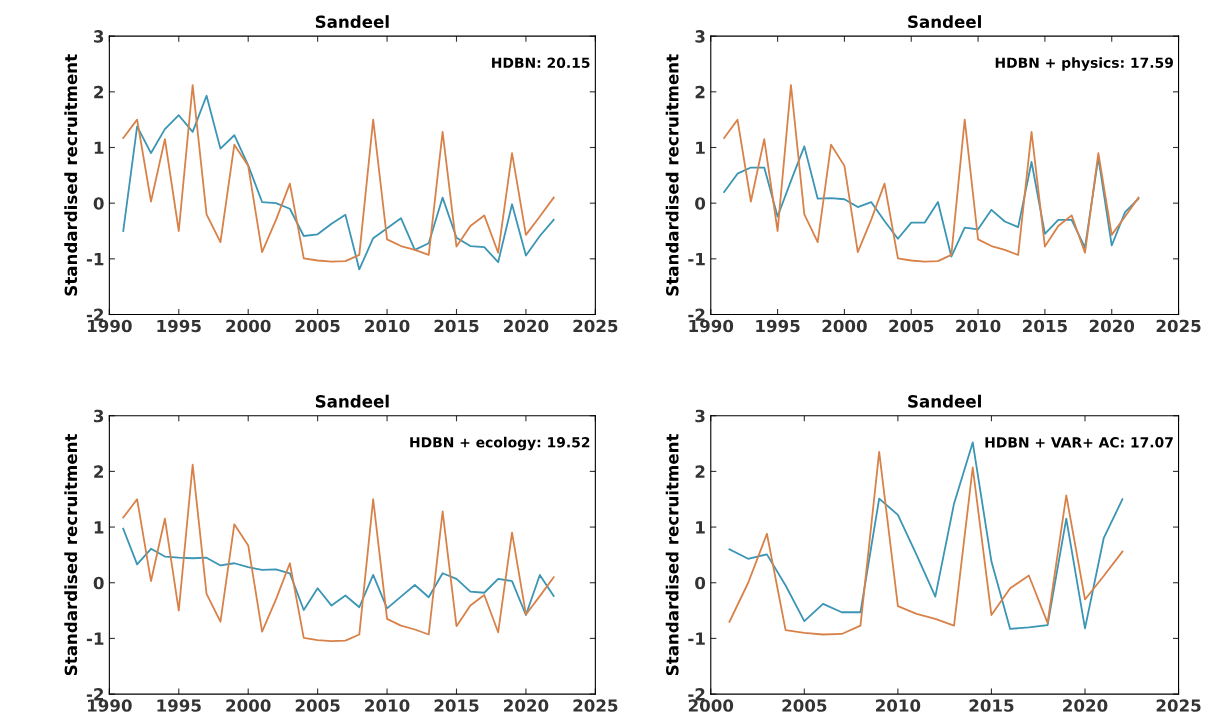  I want to click on annotation: HDBN + physics: 17.59, so click(1084, 64).